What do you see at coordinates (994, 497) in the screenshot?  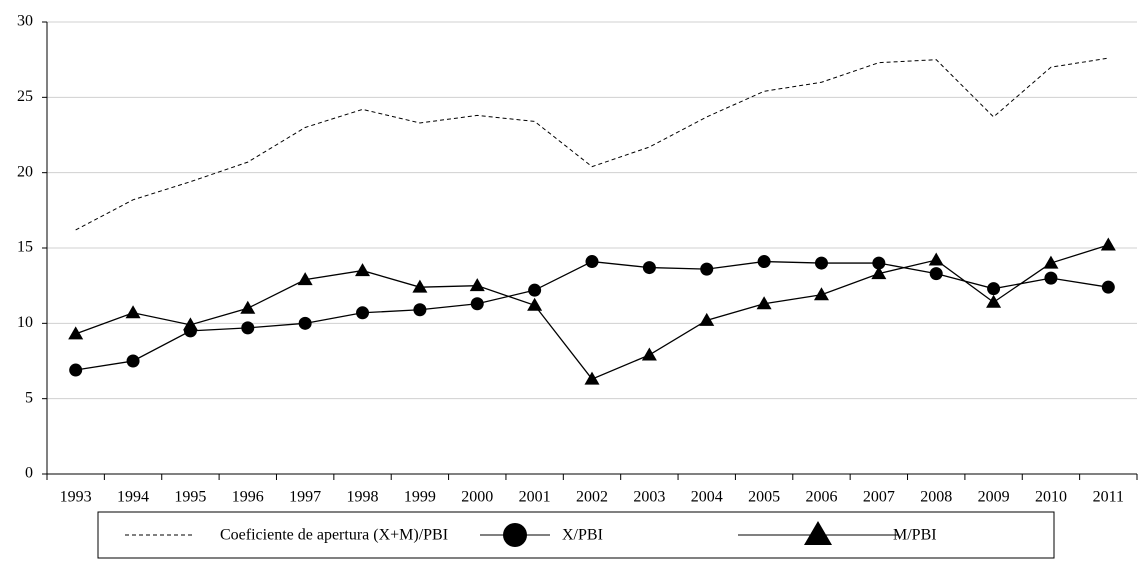 I see `x-tick-label: 2009` at bounding box center [994, 497].